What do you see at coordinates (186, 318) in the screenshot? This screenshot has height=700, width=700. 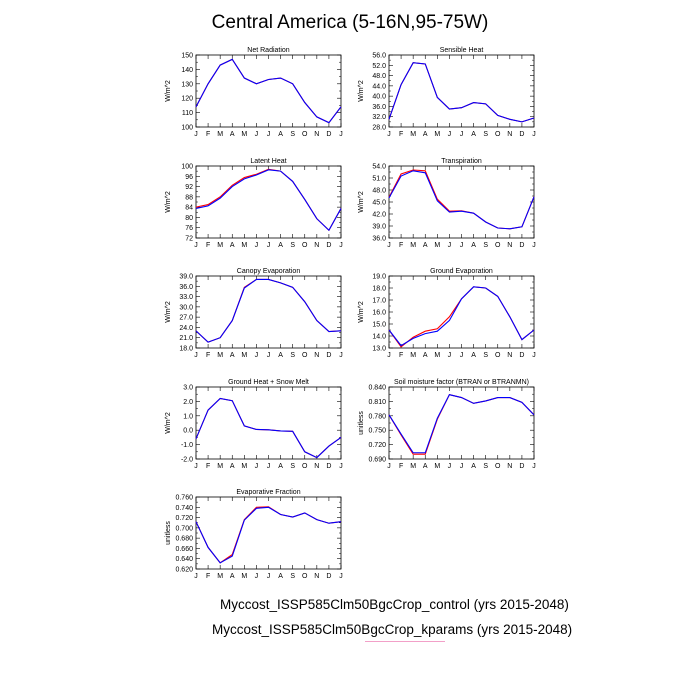 I see `y-tick-label: 27.0` at bounding box center [186, 318].